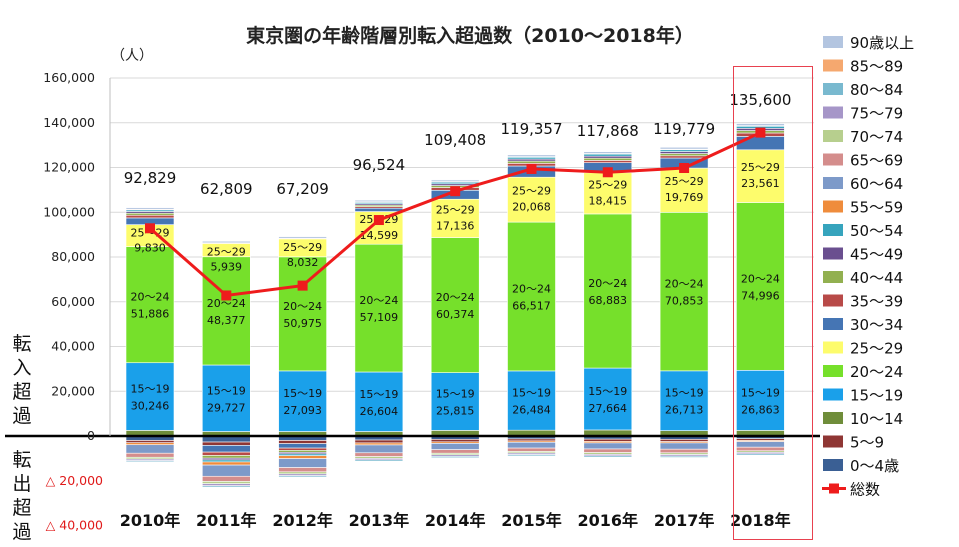  Describe the element at coordinates (74, 480) in the screenshot. I see `y-tick-label: △ 20,000` at that location.